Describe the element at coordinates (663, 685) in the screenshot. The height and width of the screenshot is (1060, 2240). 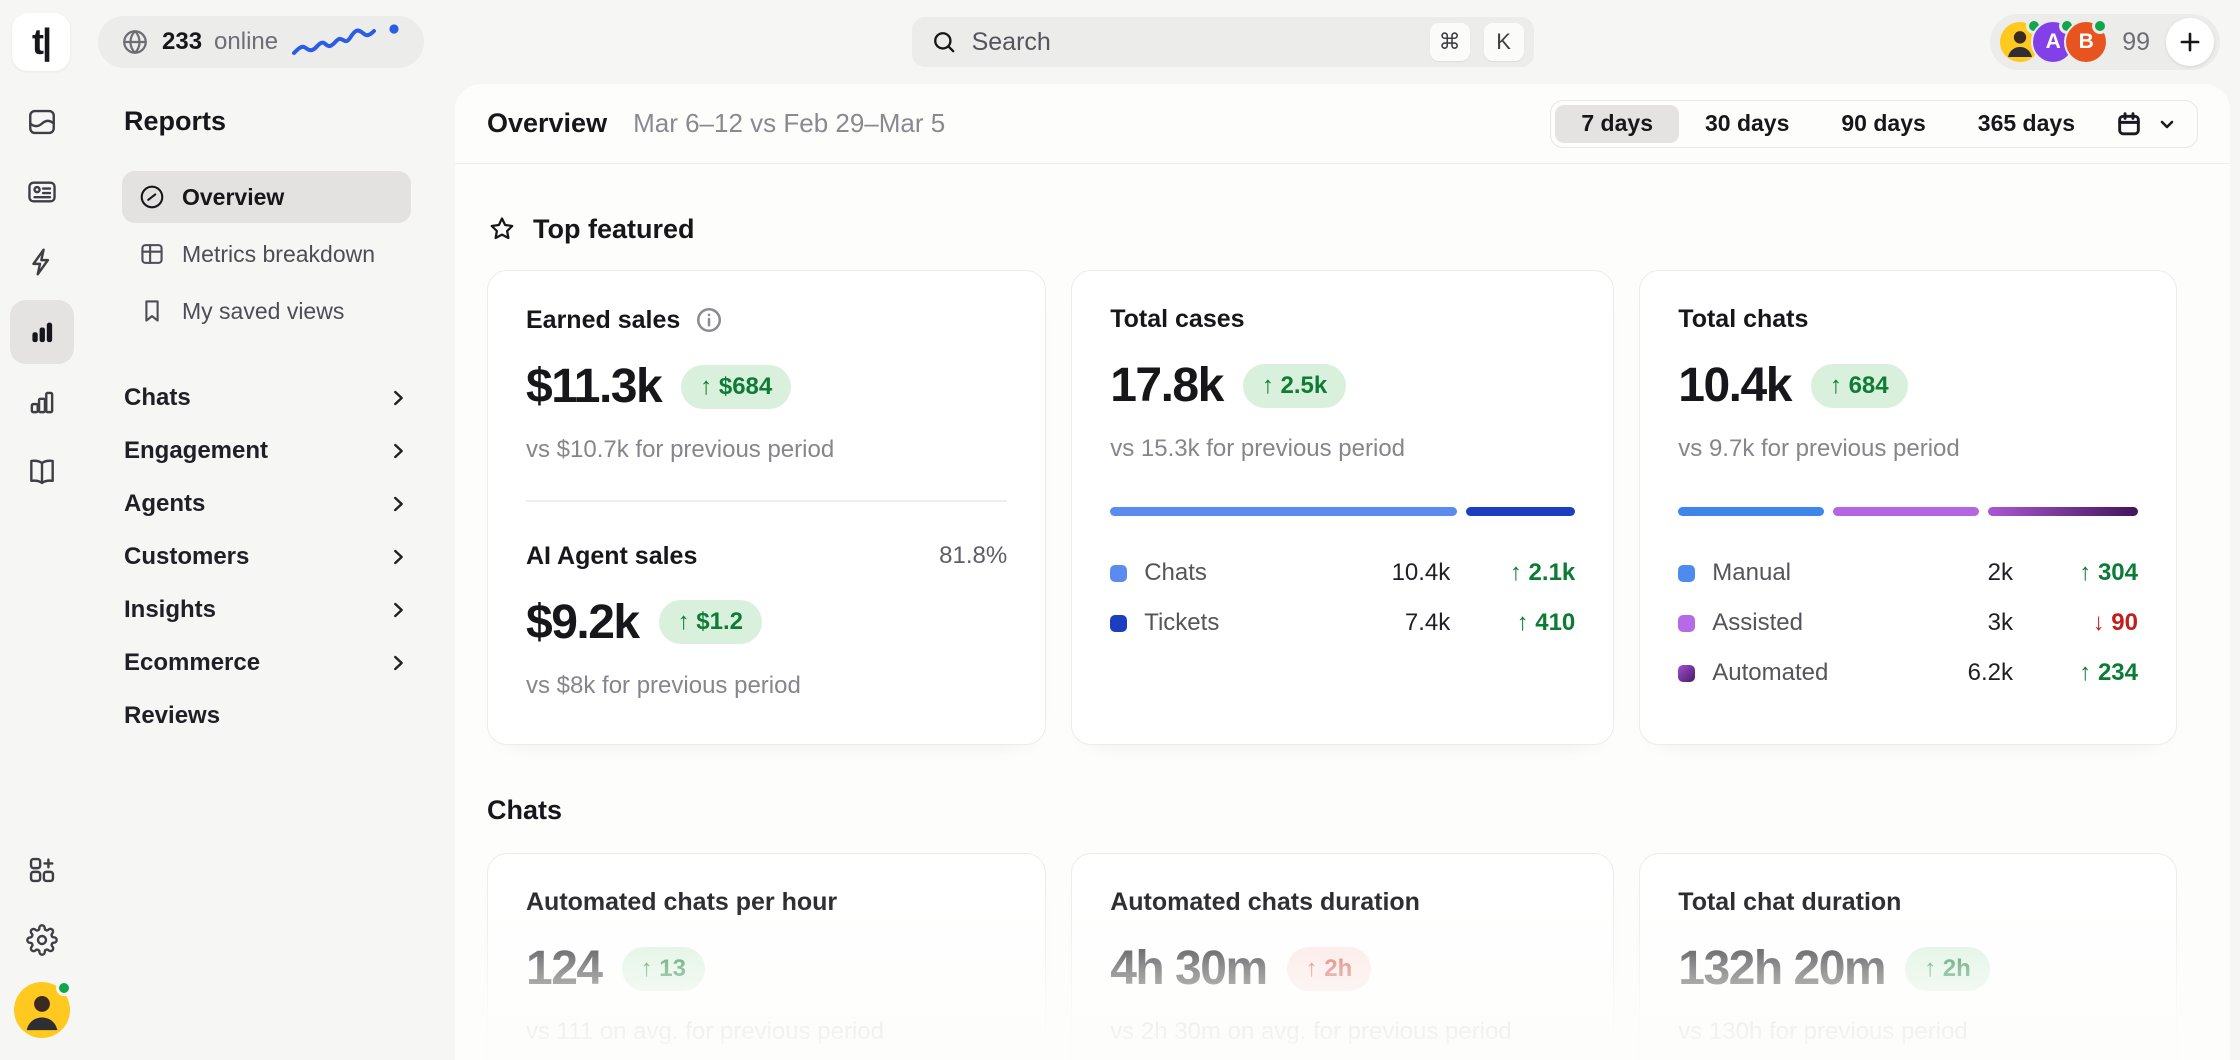
I see `ai-agent-sales-compare: vs $8k for previous period` at that location.